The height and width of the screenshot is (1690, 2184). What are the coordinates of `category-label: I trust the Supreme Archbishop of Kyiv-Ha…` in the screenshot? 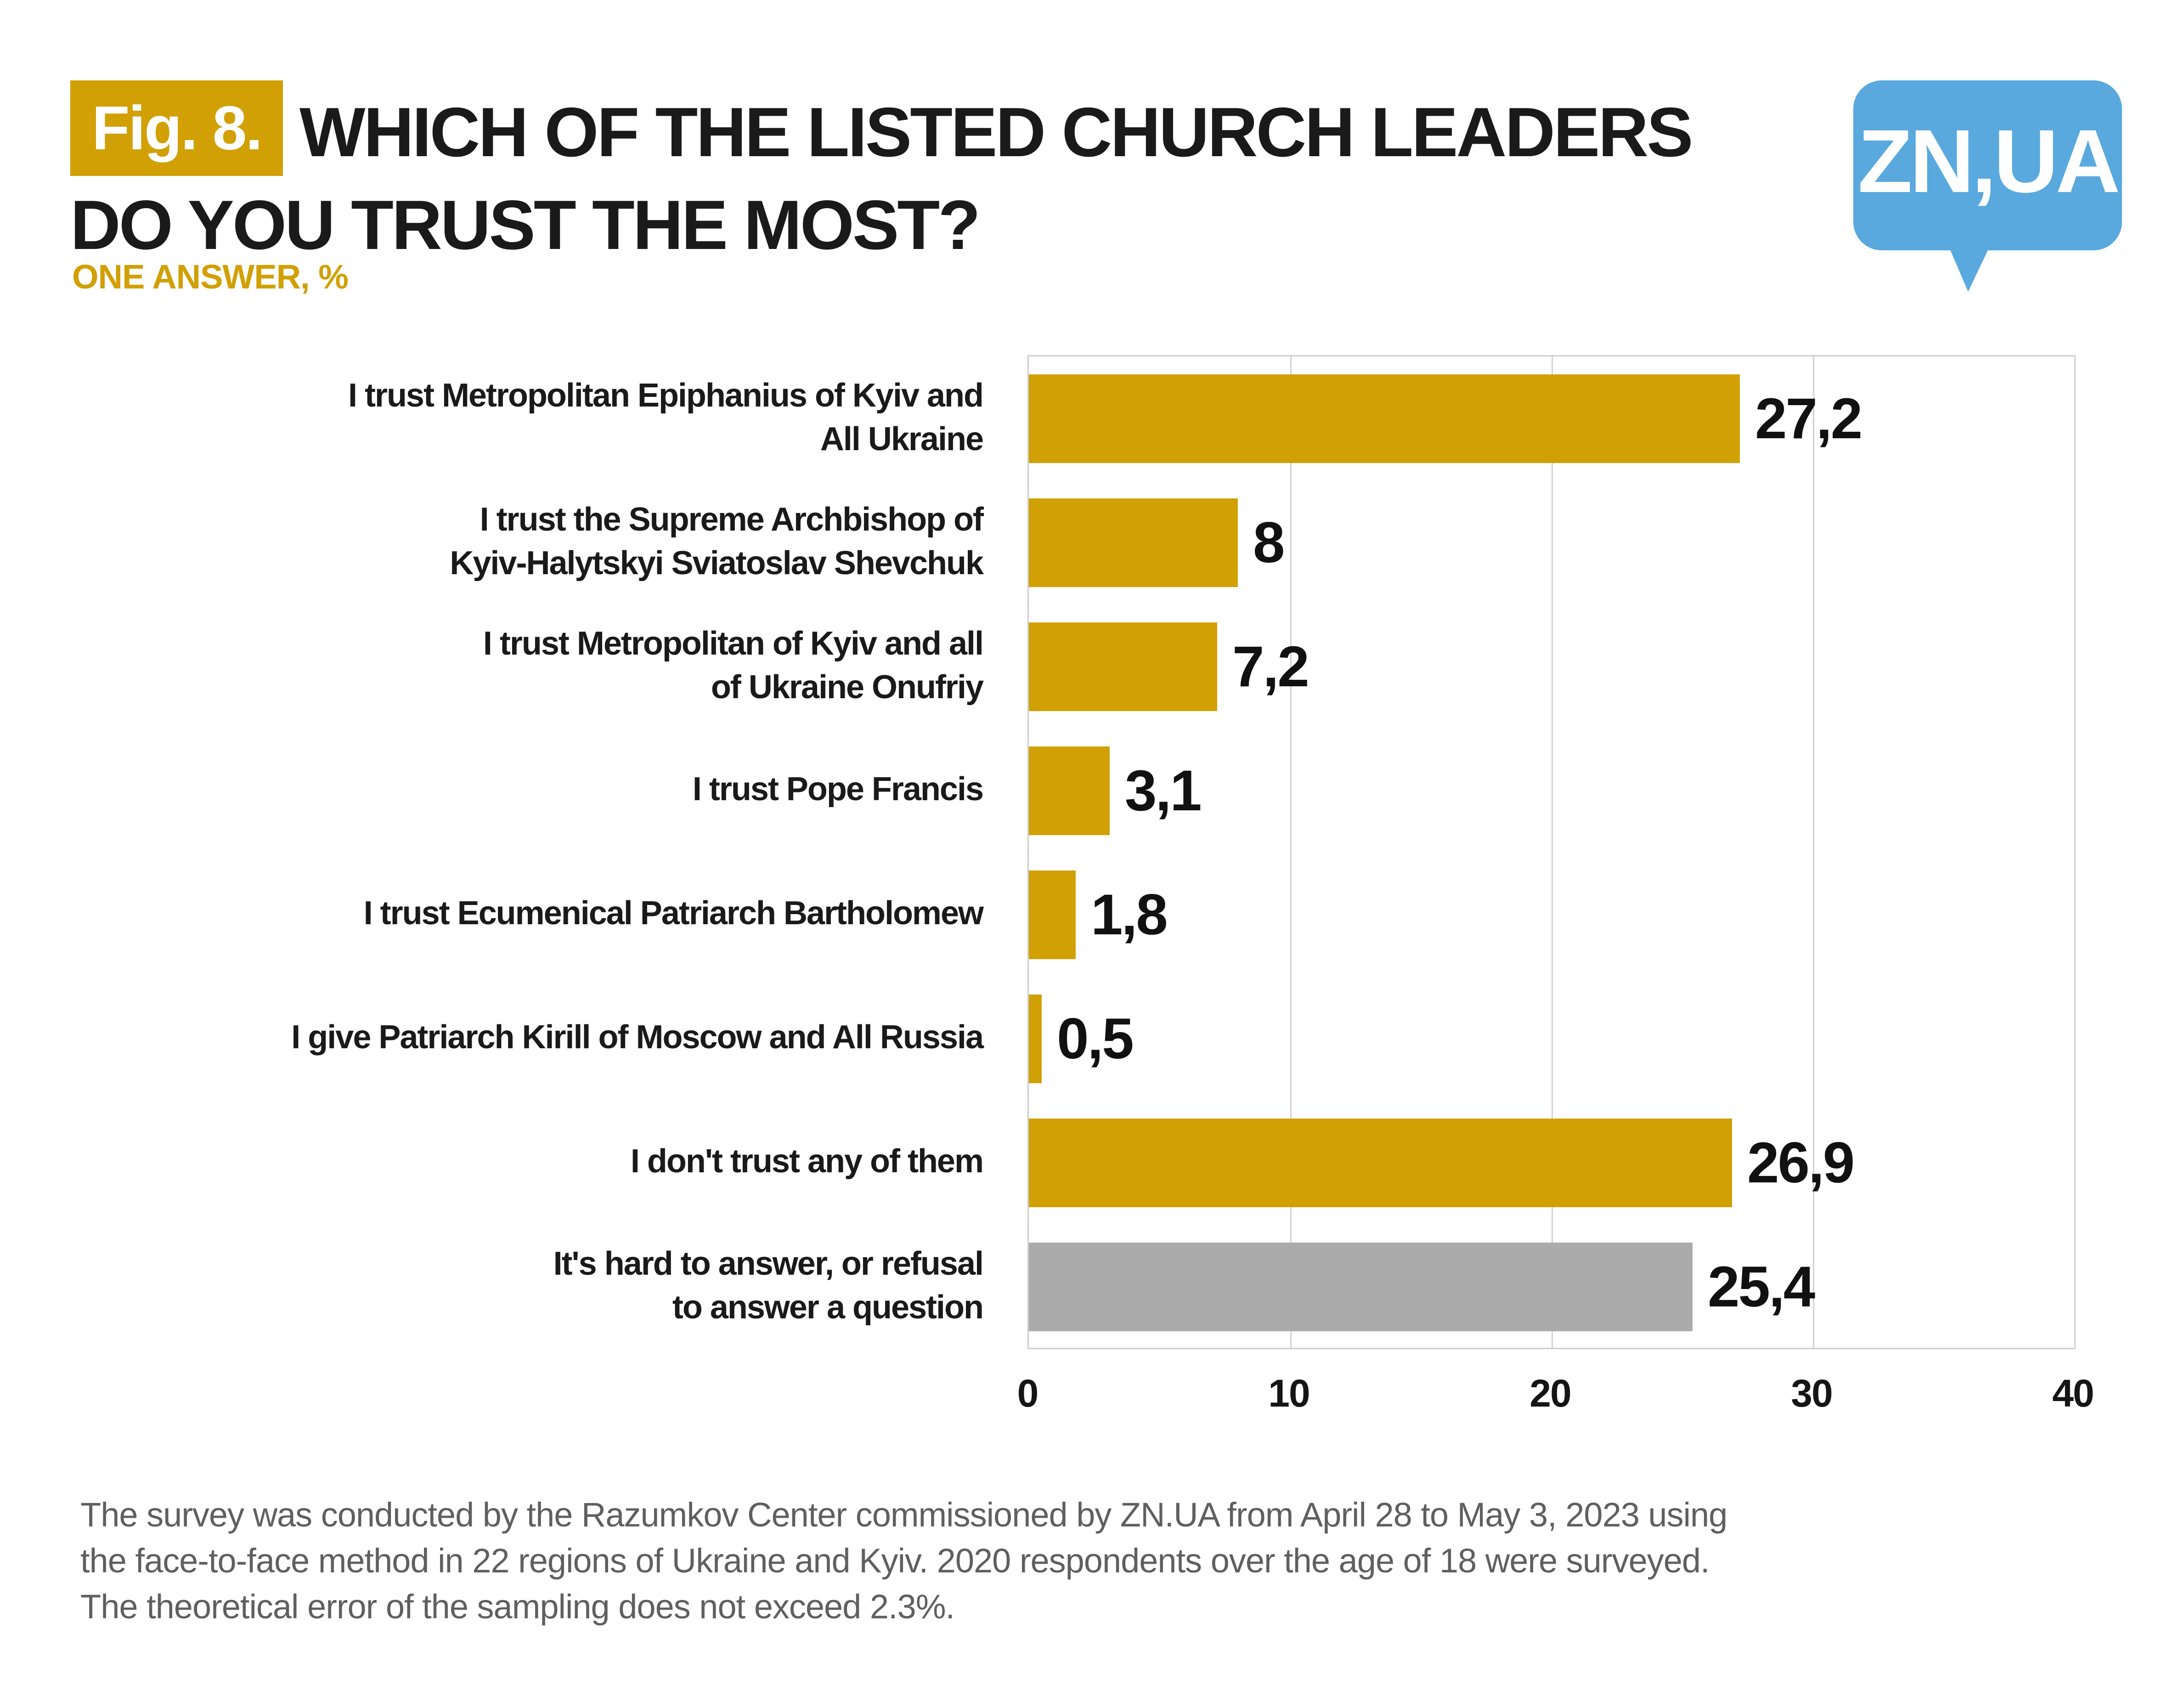 It's located at (526, 541).